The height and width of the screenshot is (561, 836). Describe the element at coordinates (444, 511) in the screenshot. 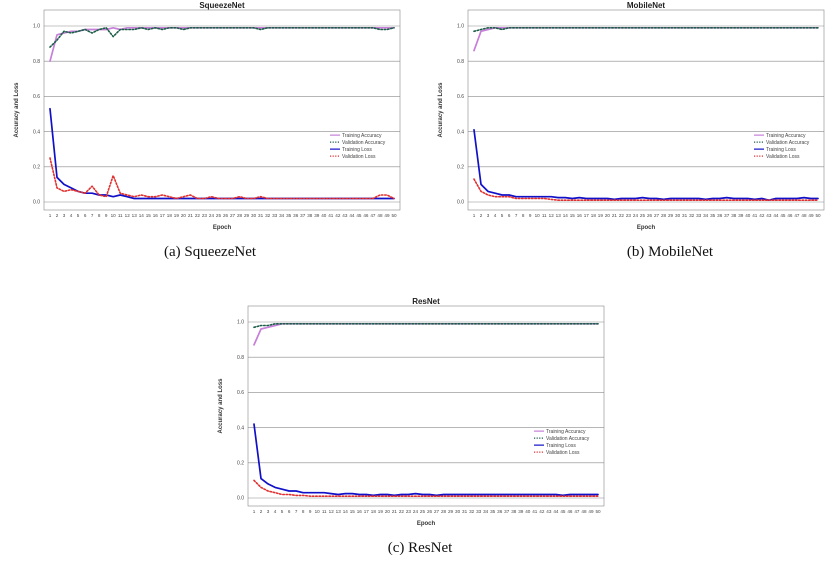

I see `x-tick-label: 28` at that location.